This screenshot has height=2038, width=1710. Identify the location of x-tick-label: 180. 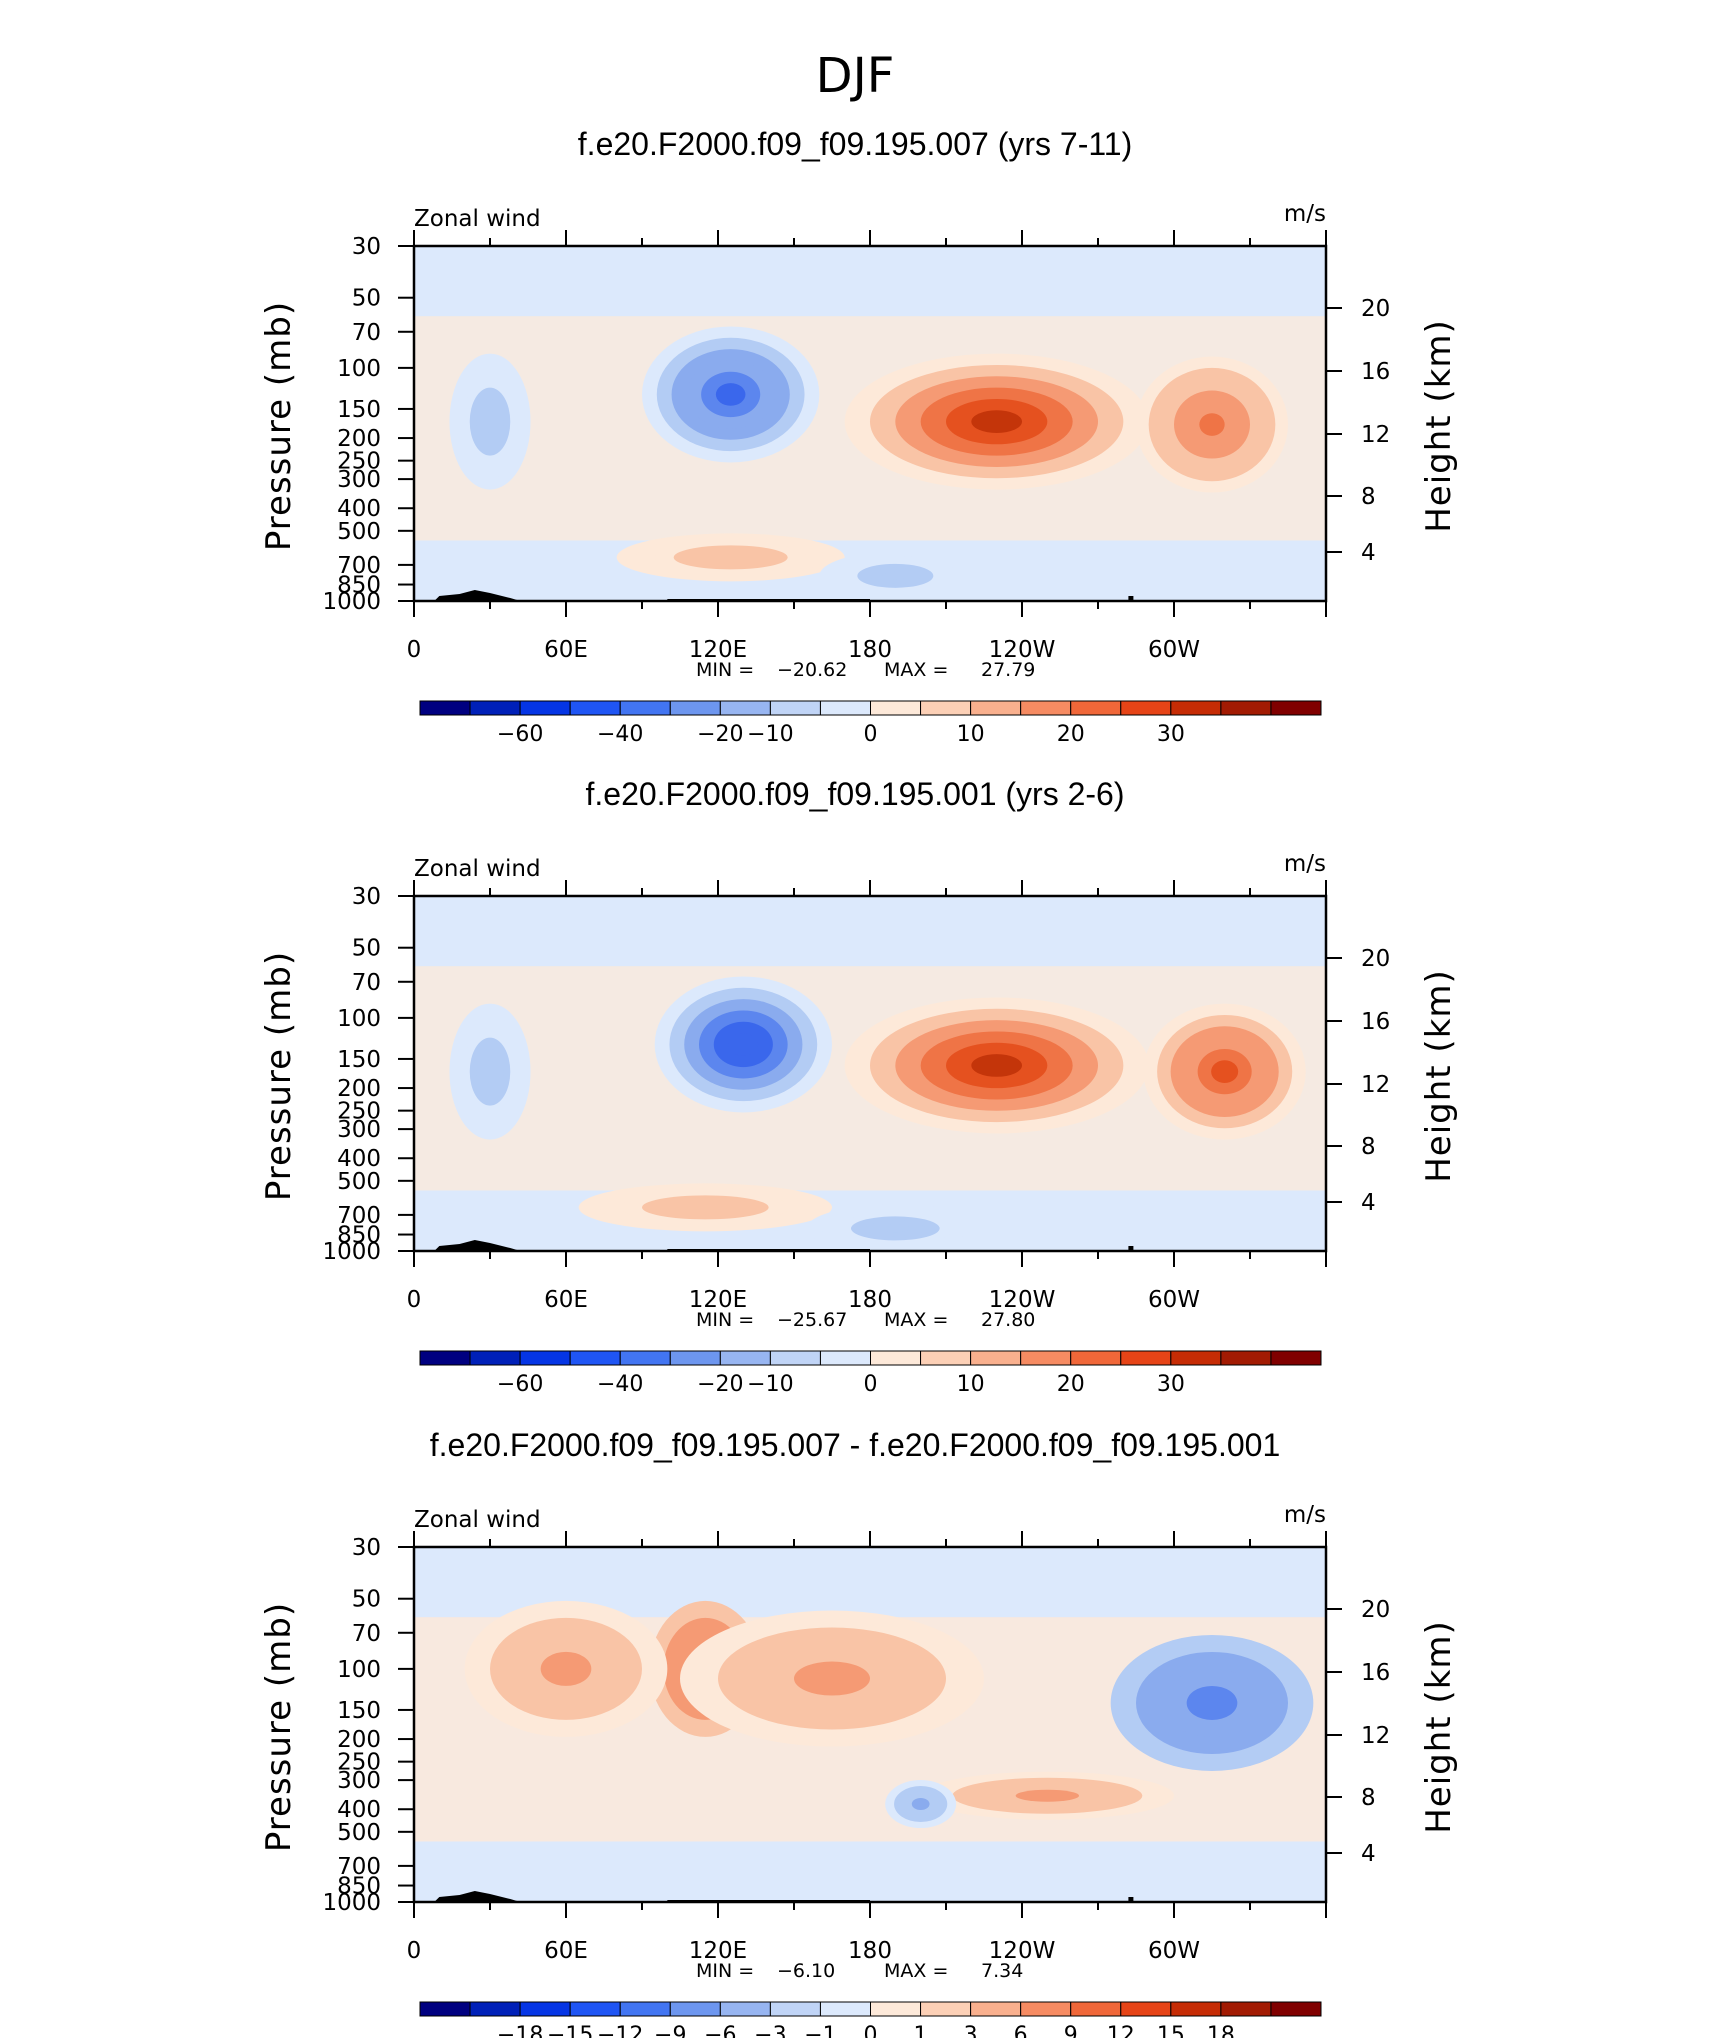
(870, 1300).